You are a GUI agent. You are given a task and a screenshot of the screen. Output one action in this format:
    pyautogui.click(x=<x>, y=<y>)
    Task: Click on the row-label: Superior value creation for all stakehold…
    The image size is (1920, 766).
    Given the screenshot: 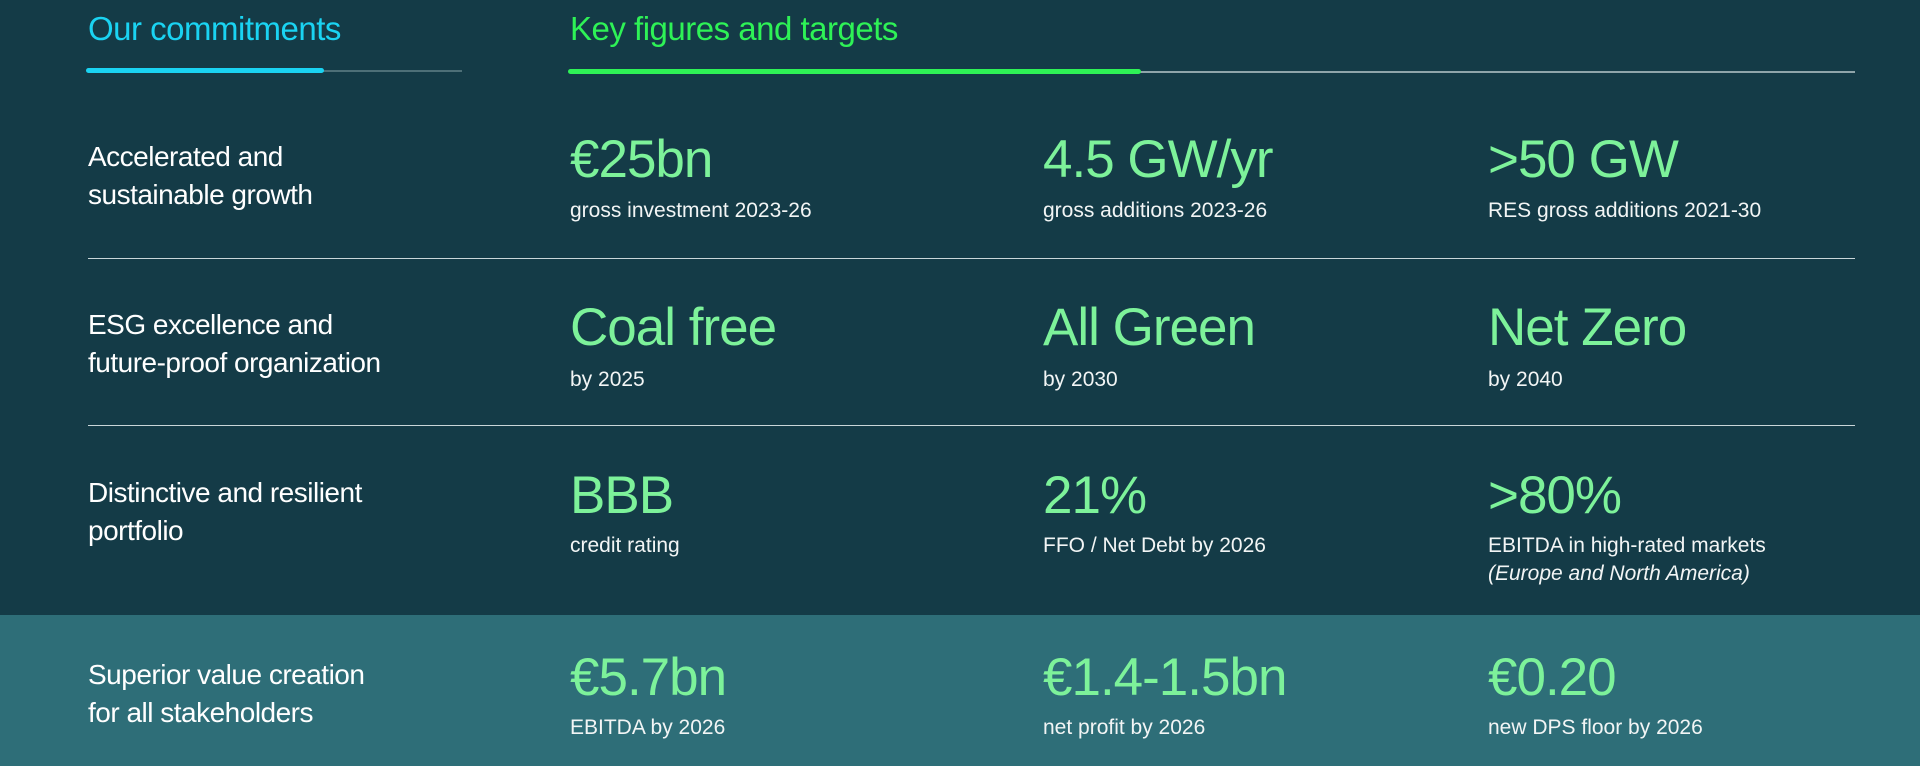 What is the action you would take?
    pyautogui.click(x=226, y=693)
    